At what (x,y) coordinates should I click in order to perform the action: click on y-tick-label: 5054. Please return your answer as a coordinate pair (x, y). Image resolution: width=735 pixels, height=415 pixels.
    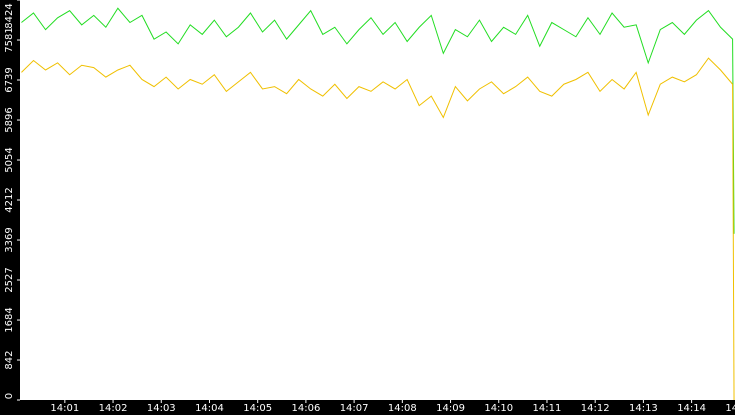
    Looking at the image, I should click on (9, 159).